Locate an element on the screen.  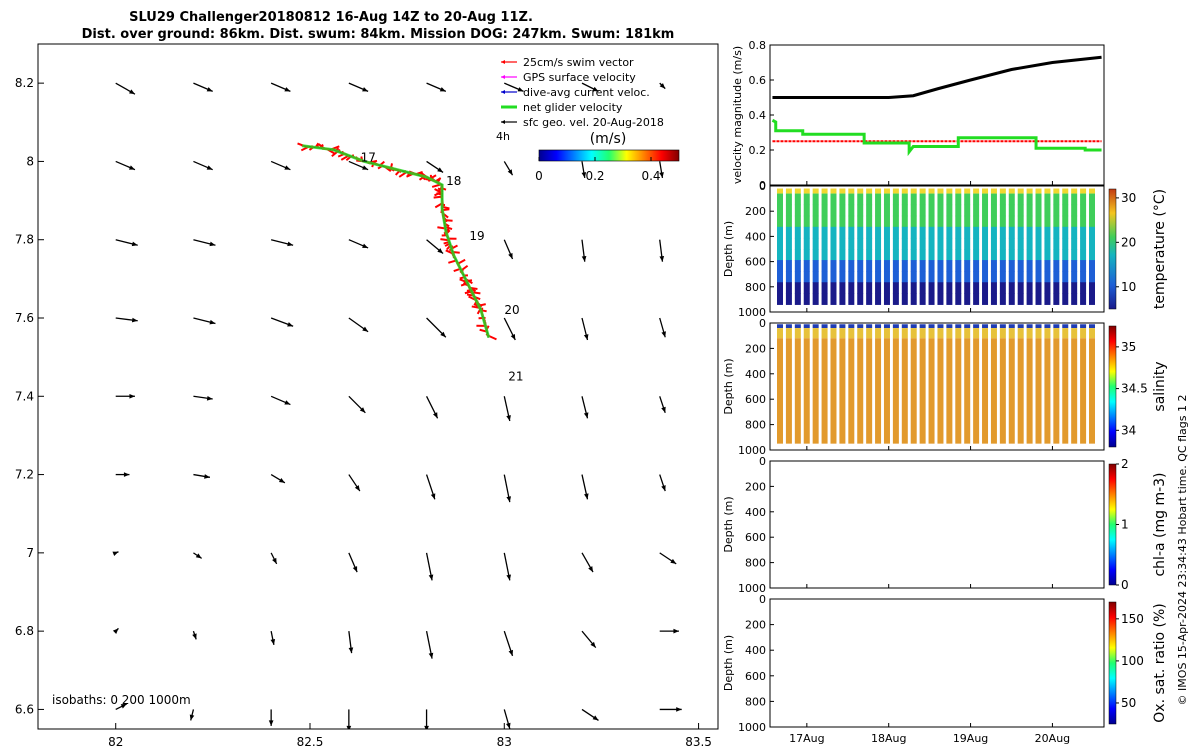
profile-colorbar-tick-label: 50 is located at coordinates (1128, 703).